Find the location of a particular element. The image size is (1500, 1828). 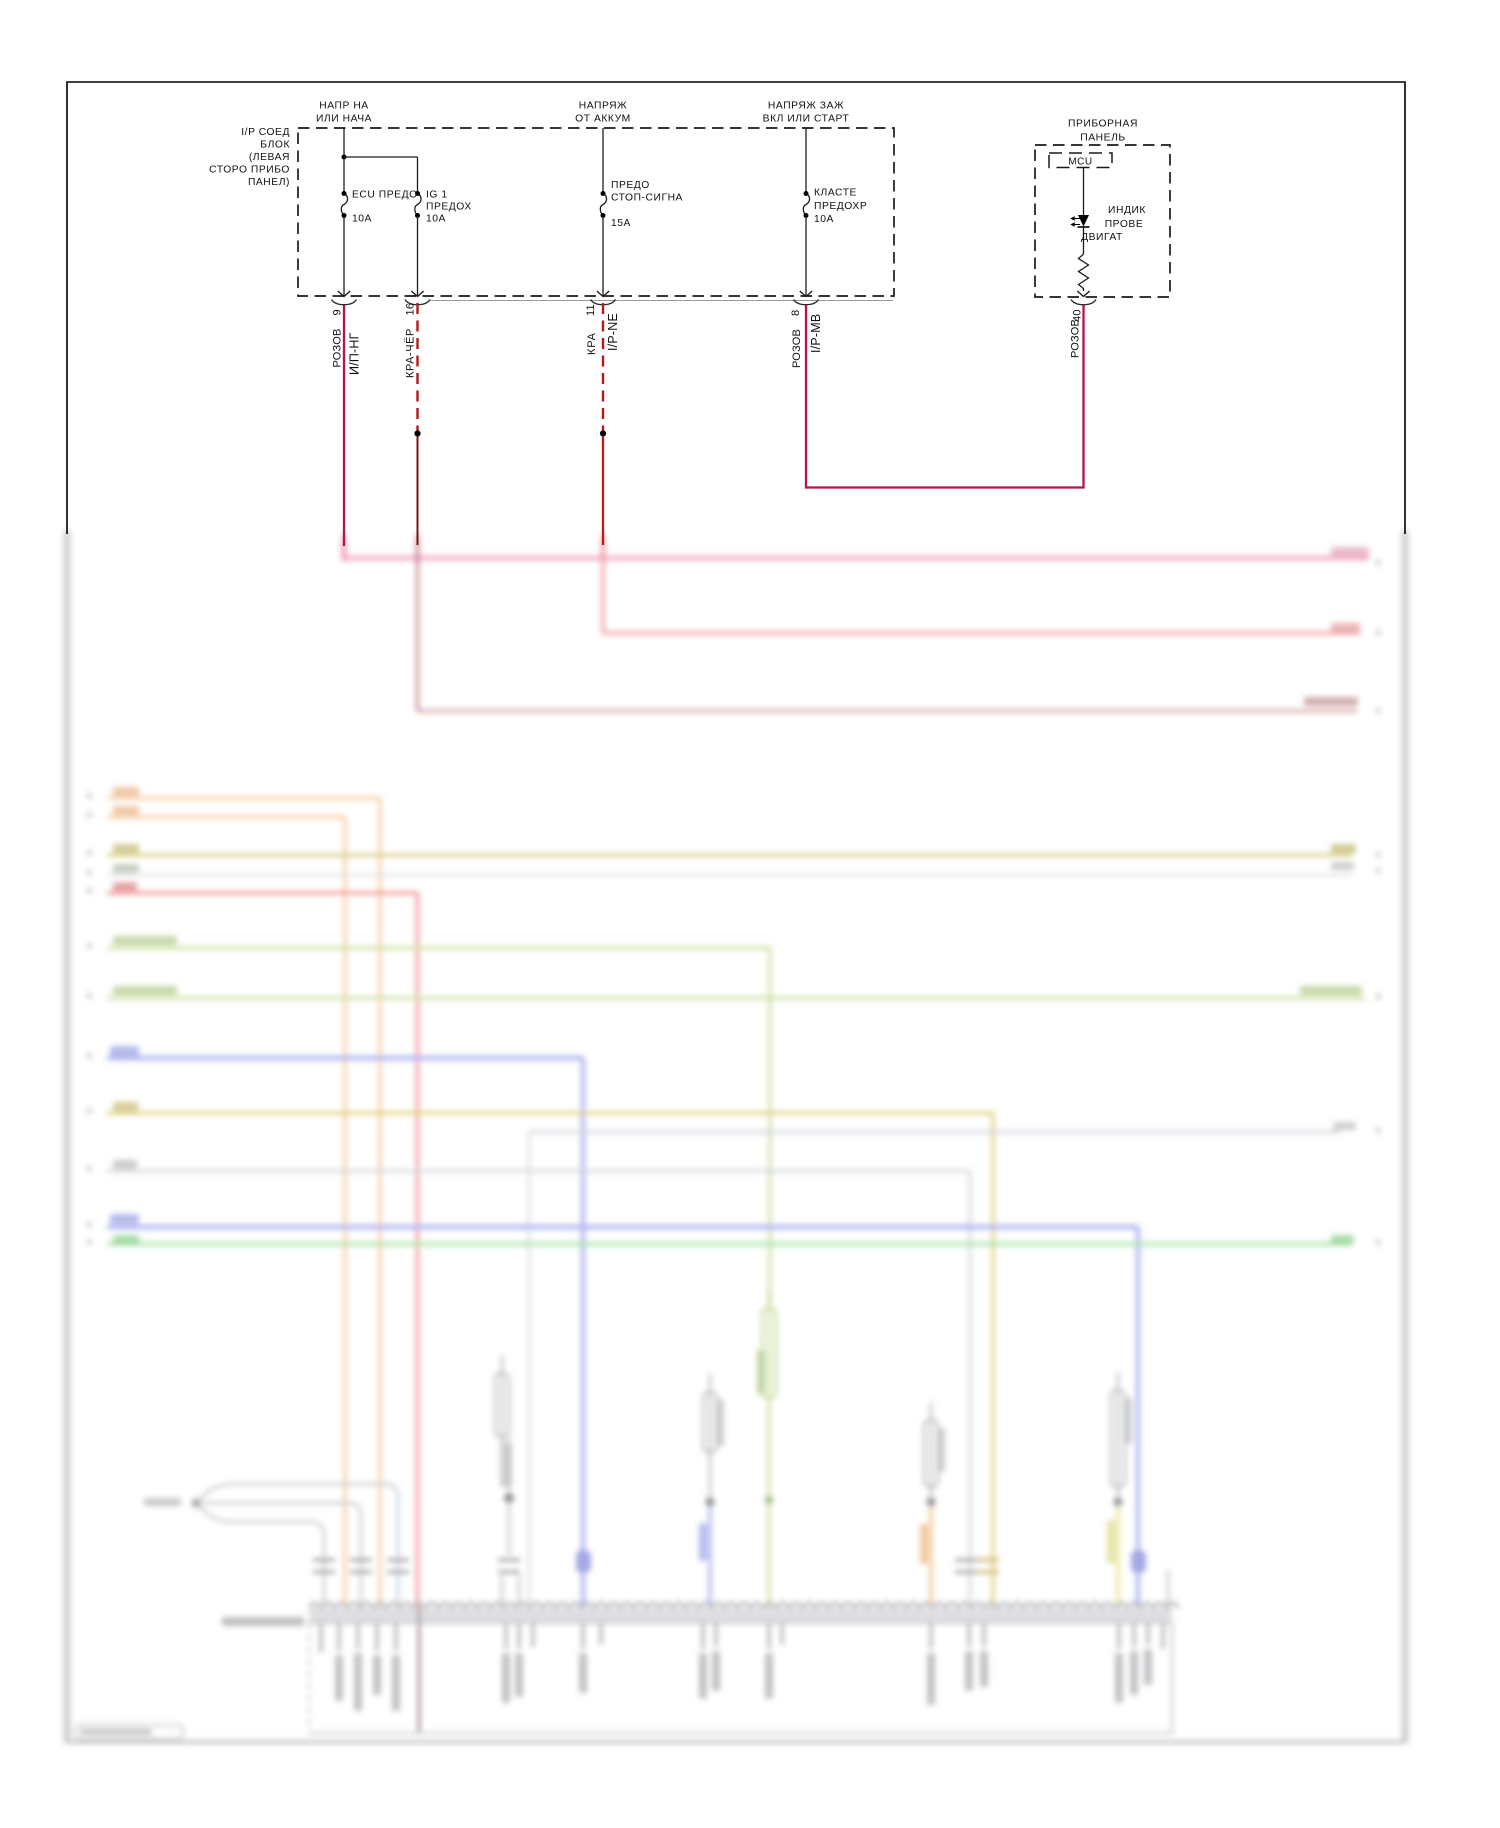

svg-text: СТОП-СИГНА is located at coordinates (647, 198).